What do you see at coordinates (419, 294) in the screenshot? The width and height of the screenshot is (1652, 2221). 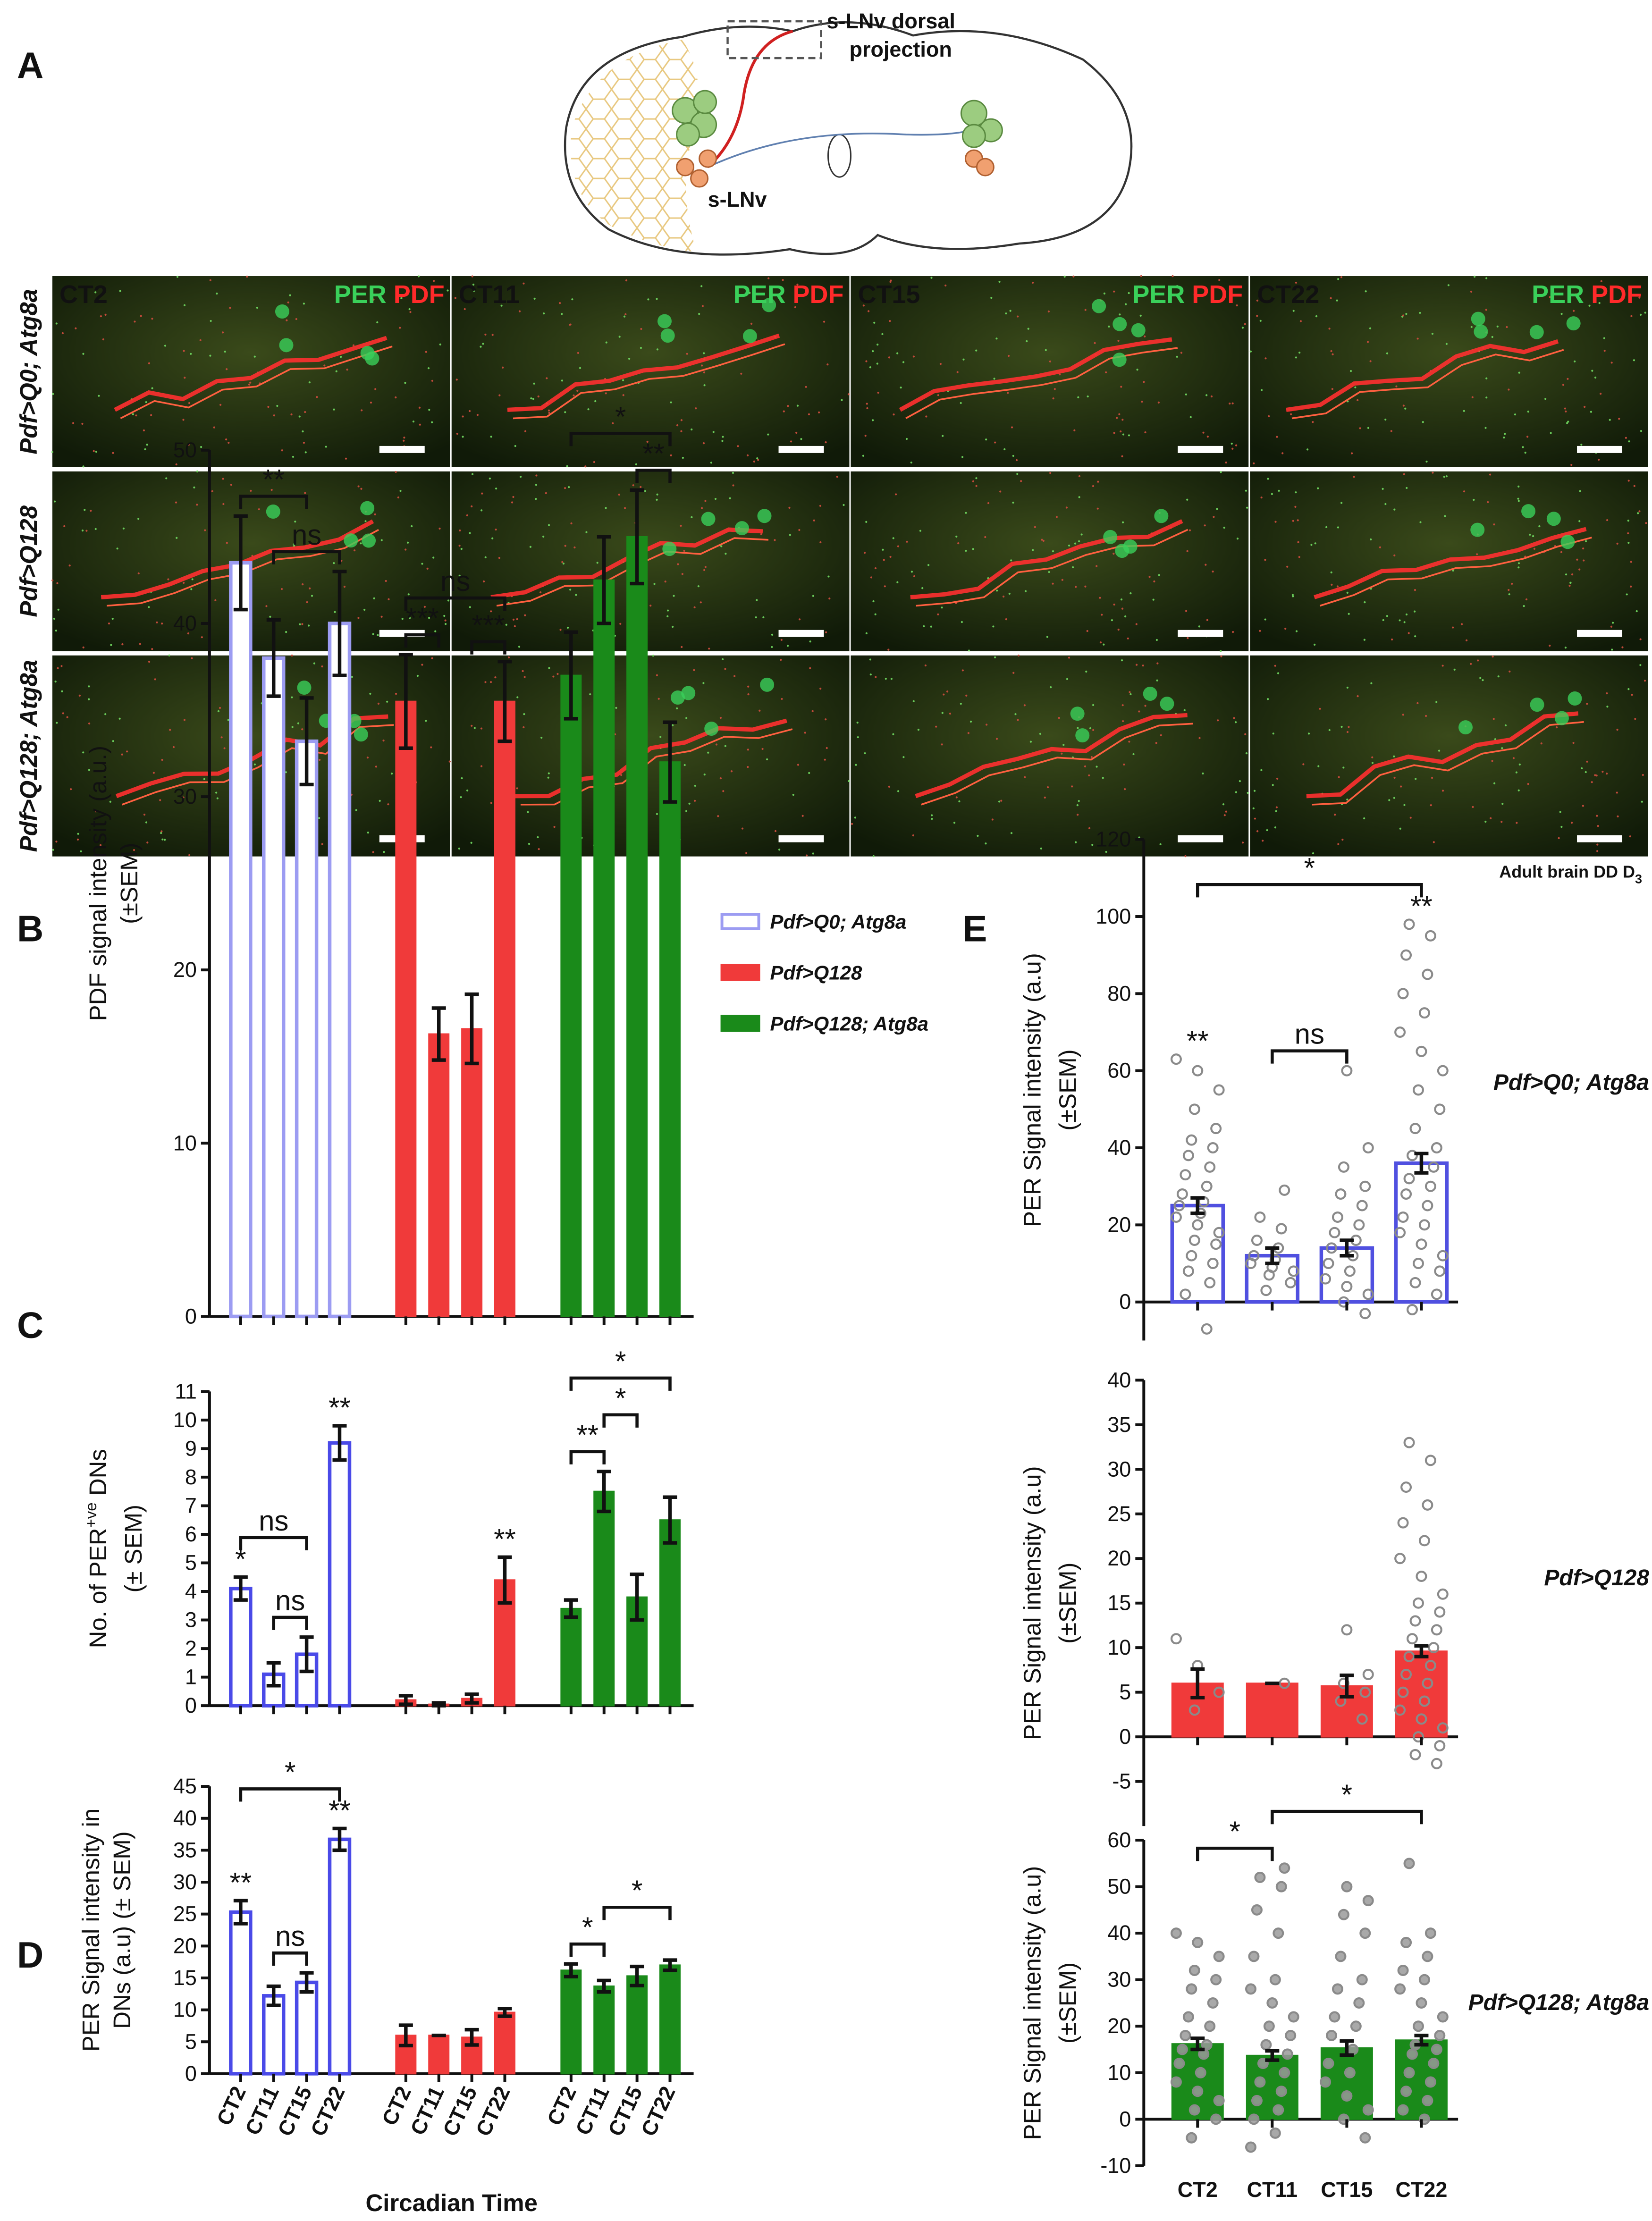 I see `stain-pdf: PDF` at bounding box center [419, 294].